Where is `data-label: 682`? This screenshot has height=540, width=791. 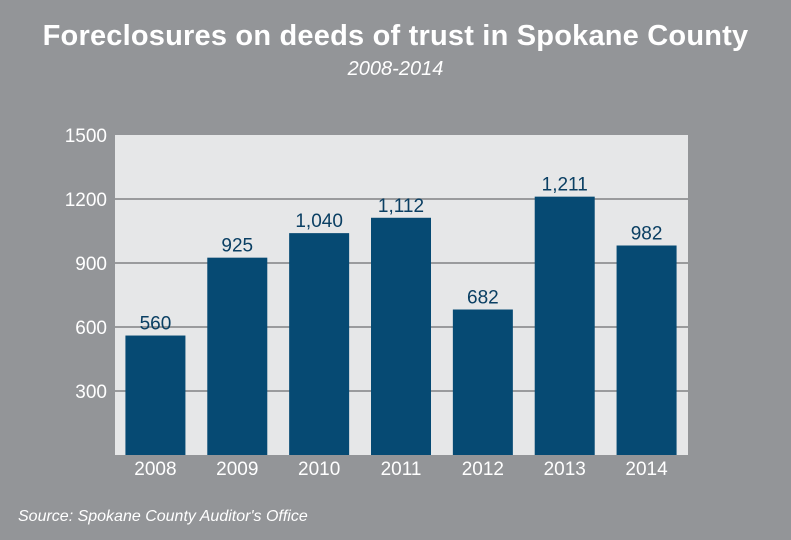
data-label: 682 is located at coordinates (483, 298).